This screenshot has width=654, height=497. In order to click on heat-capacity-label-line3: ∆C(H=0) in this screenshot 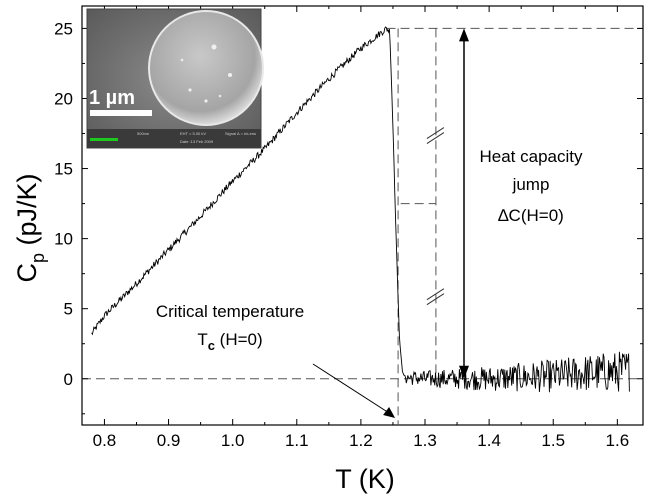, I will do `click(531, 215)`.